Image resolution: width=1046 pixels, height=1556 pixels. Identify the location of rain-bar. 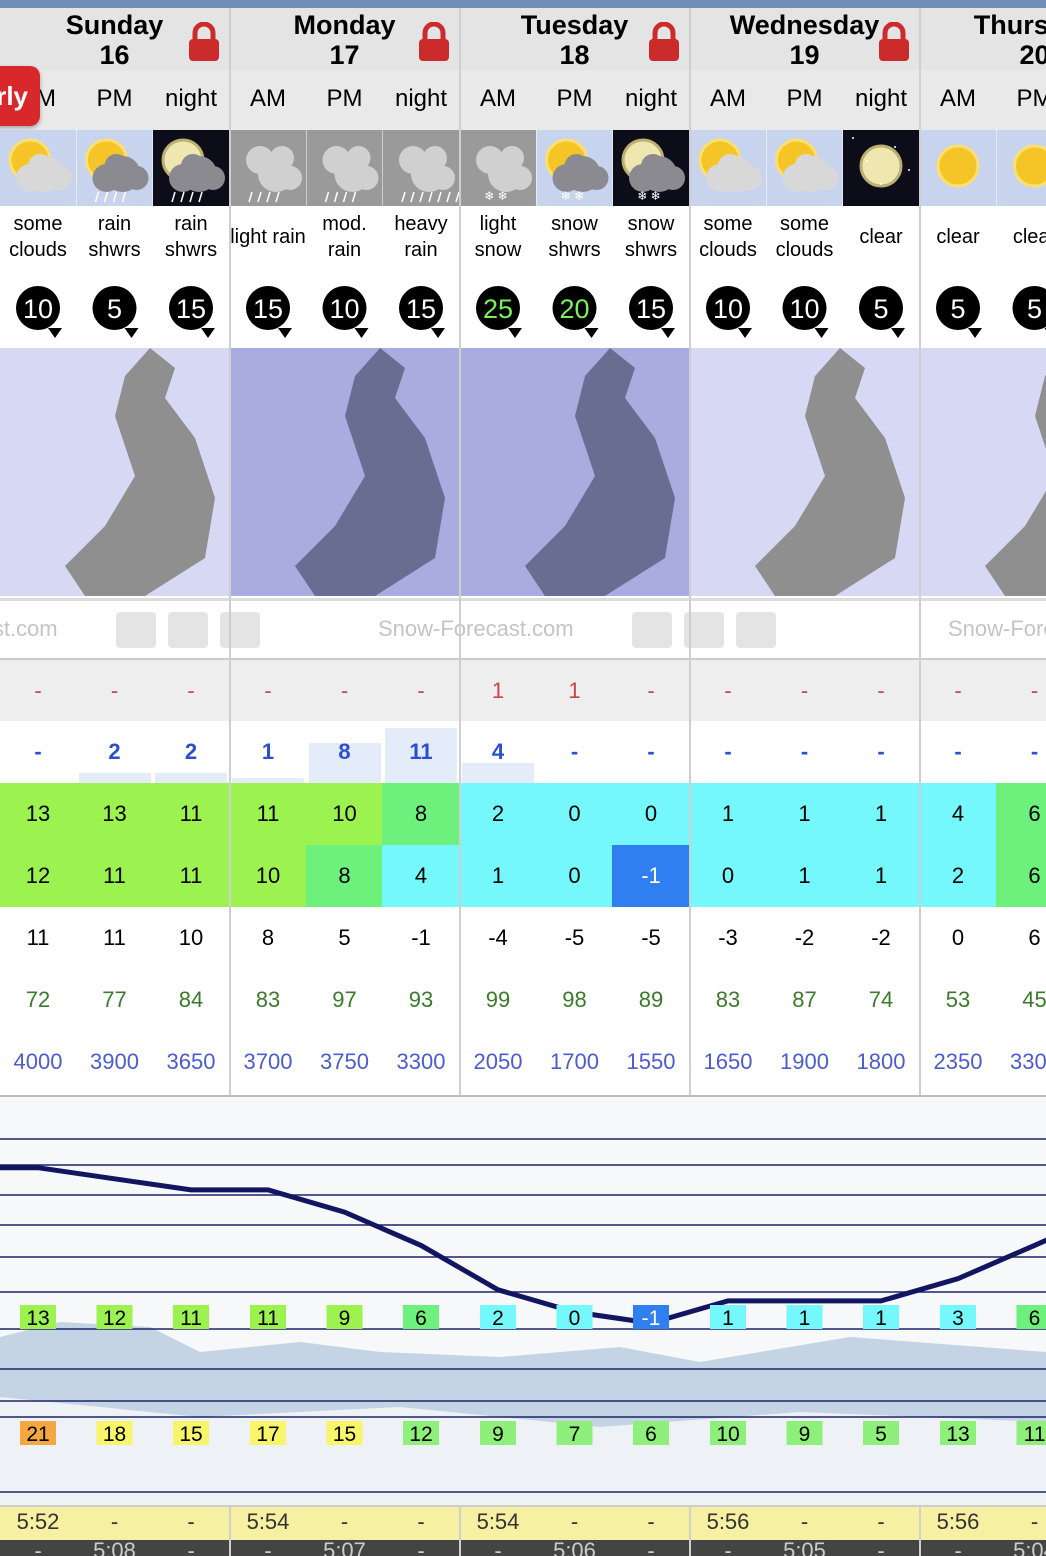
(268, 780).